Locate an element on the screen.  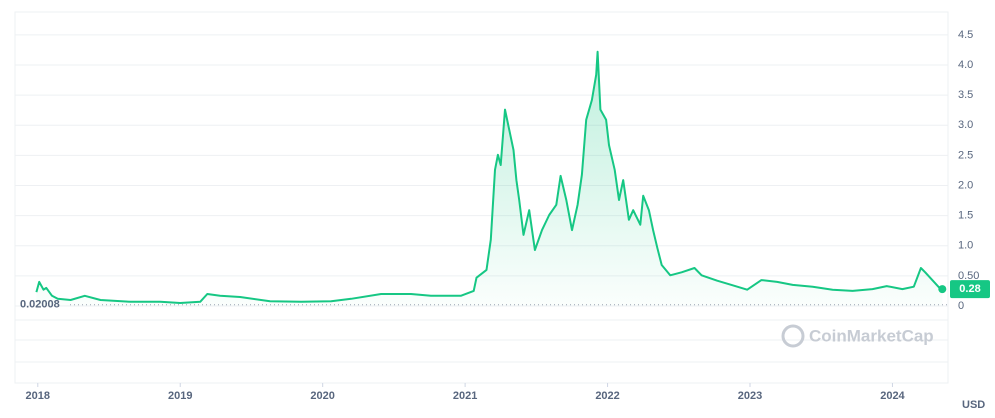
currency-label: USD is located at coordinates (973, 405).